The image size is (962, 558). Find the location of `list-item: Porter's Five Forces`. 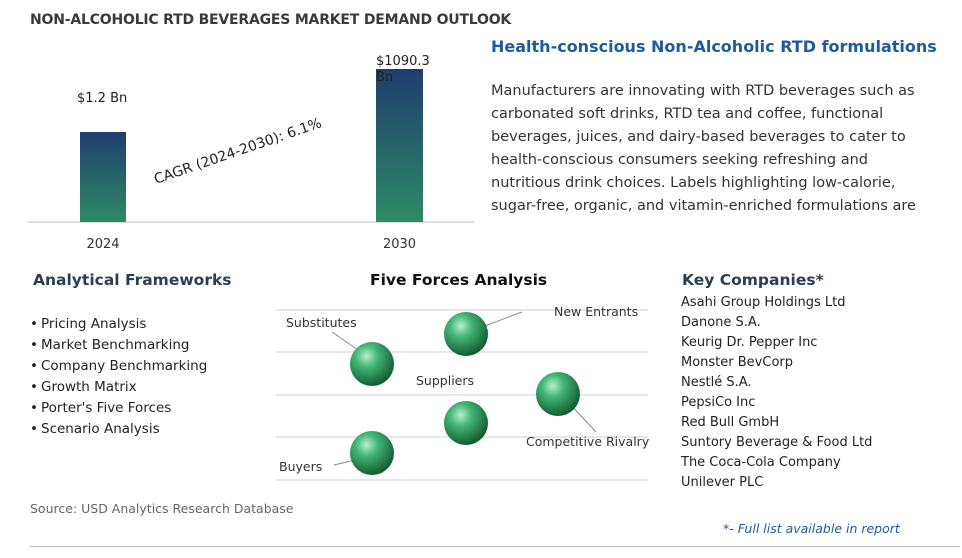

list-item: Porter's Five Forces is located at coordinates (118, 408).